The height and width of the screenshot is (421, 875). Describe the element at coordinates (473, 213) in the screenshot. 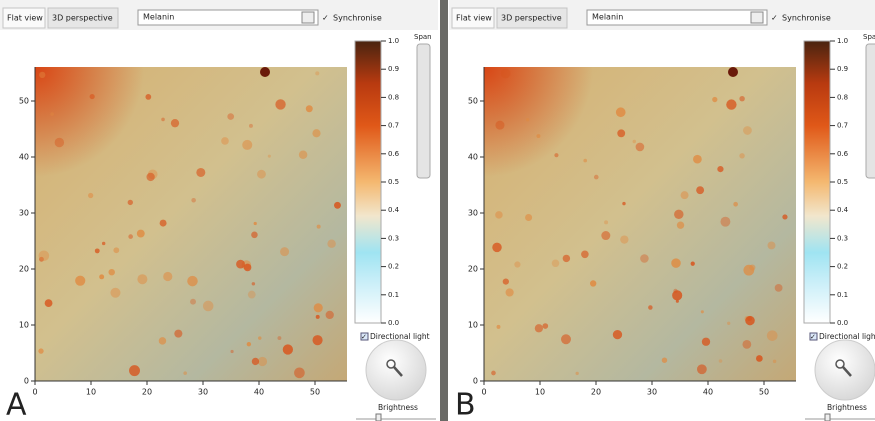

I see `y-tick-label: 30` at that location.